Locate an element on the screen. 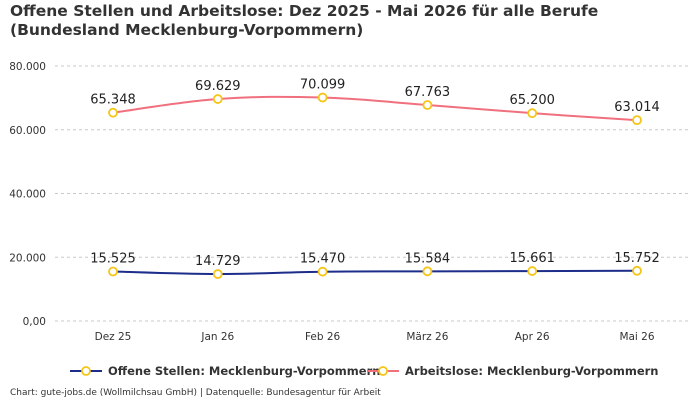  data-label: 15.752 is located at coordinates (637, 258).